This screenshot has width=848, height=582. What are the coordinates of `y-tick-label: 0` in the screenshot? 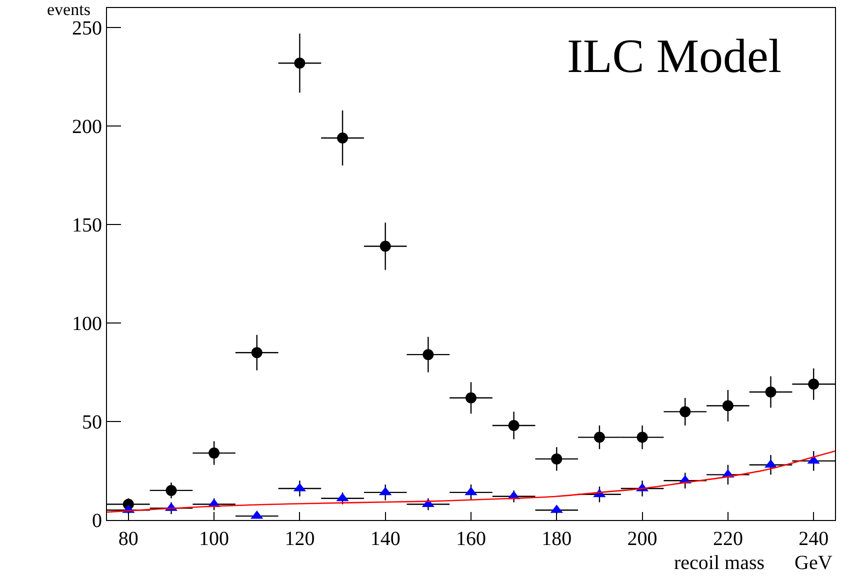 It's located at (97, 521).